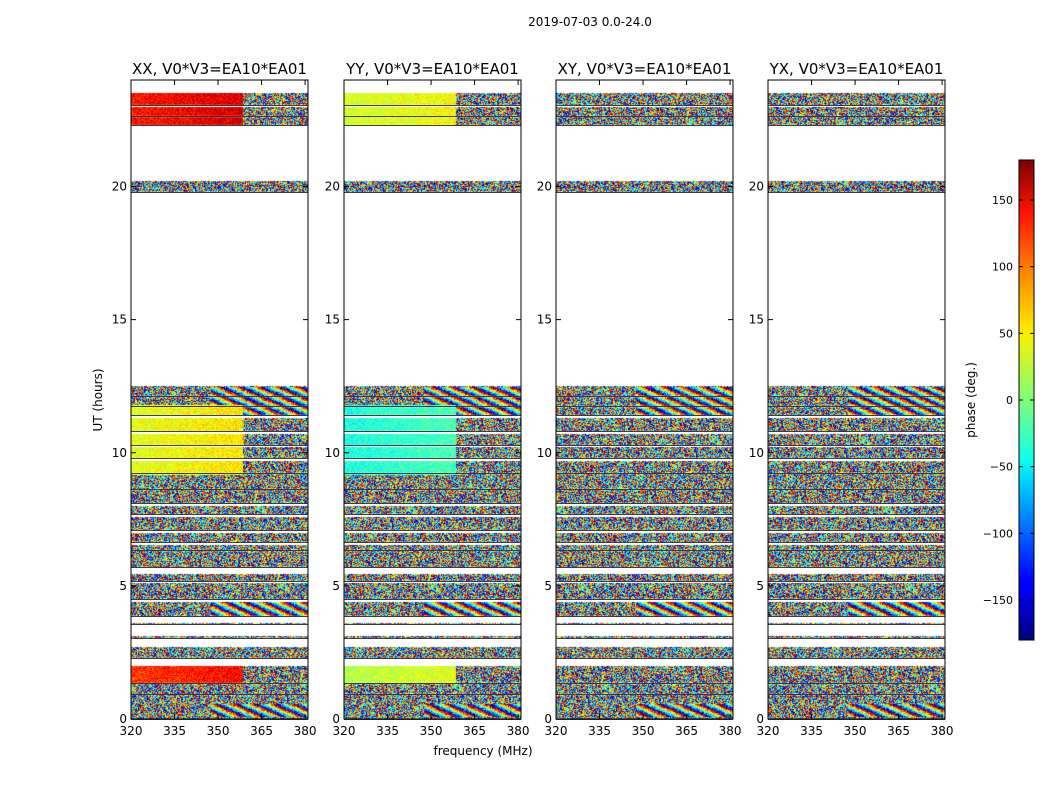  What do you see at coordinates (1002, 267) in the screenshot?
I see `colorbar-tick-label: 100` at bounding box center [1002, 267].